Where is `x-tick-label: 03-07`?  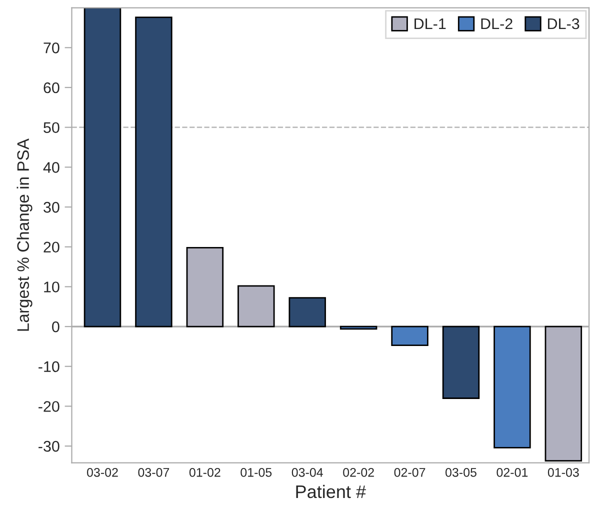 x-tick-label: 03-07 is located at coordinates (154, 472).